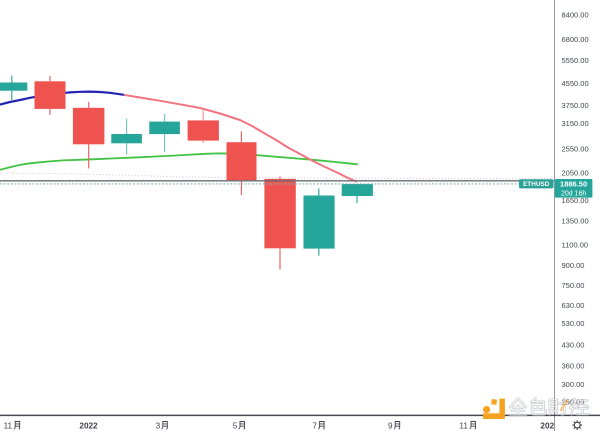  Describe the element at coordinates (575, 245) in the screenshot. I see `svg-text: 1100.00` at that location.